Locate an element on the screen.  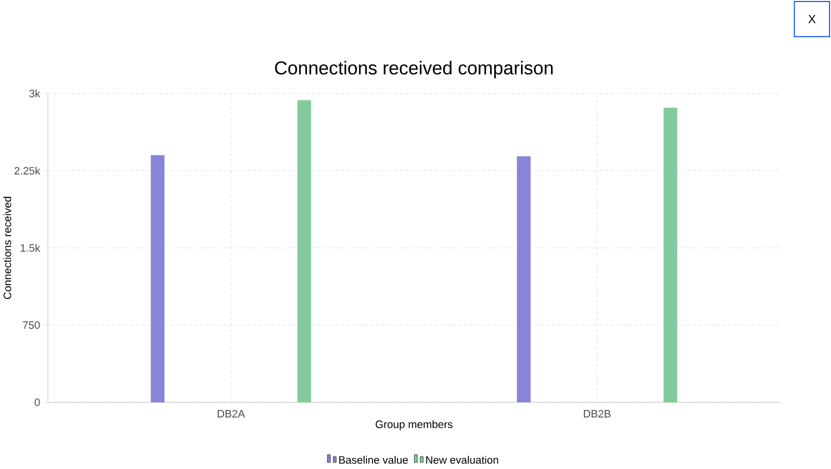
y-tick-label: 750 is located at coordinates (31, 325).